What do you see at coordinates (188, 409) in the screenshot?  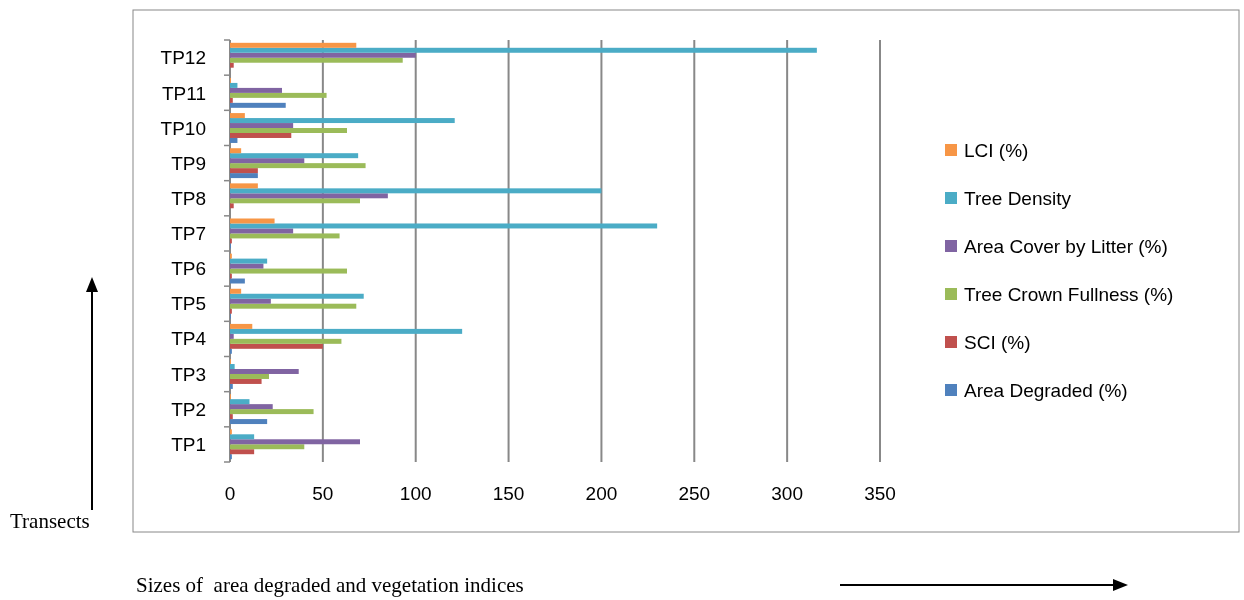 I see `y-tick-label: TP2` at bounding box center [188, 409].